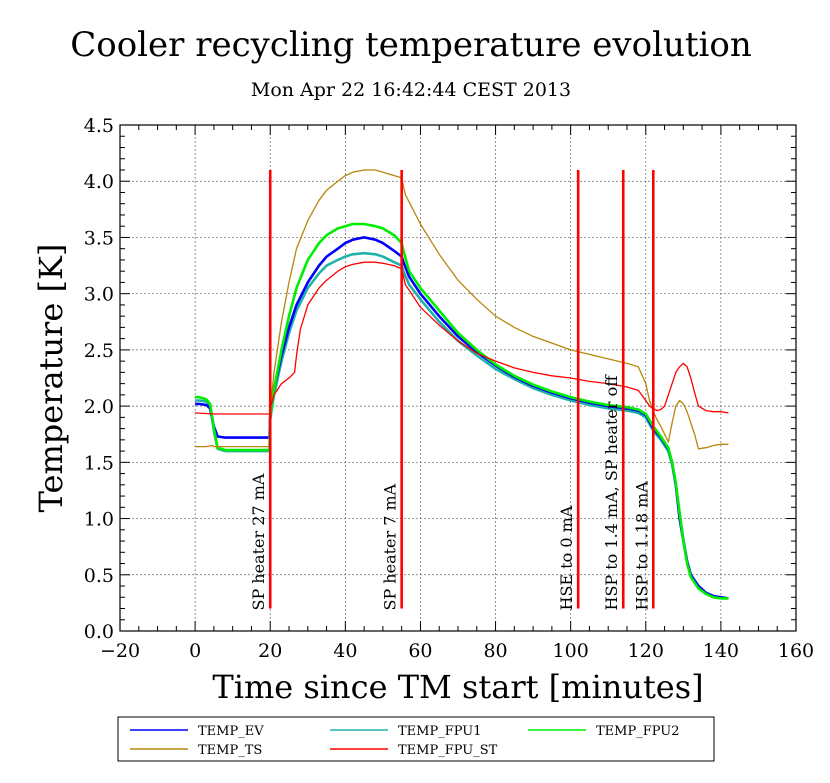 Image resolution: width=830 pixels, height=783 pixels. Describe the element at coordinates (462, 338) in the screenshot. I see `series-line-temp-fpu-st` at that location.